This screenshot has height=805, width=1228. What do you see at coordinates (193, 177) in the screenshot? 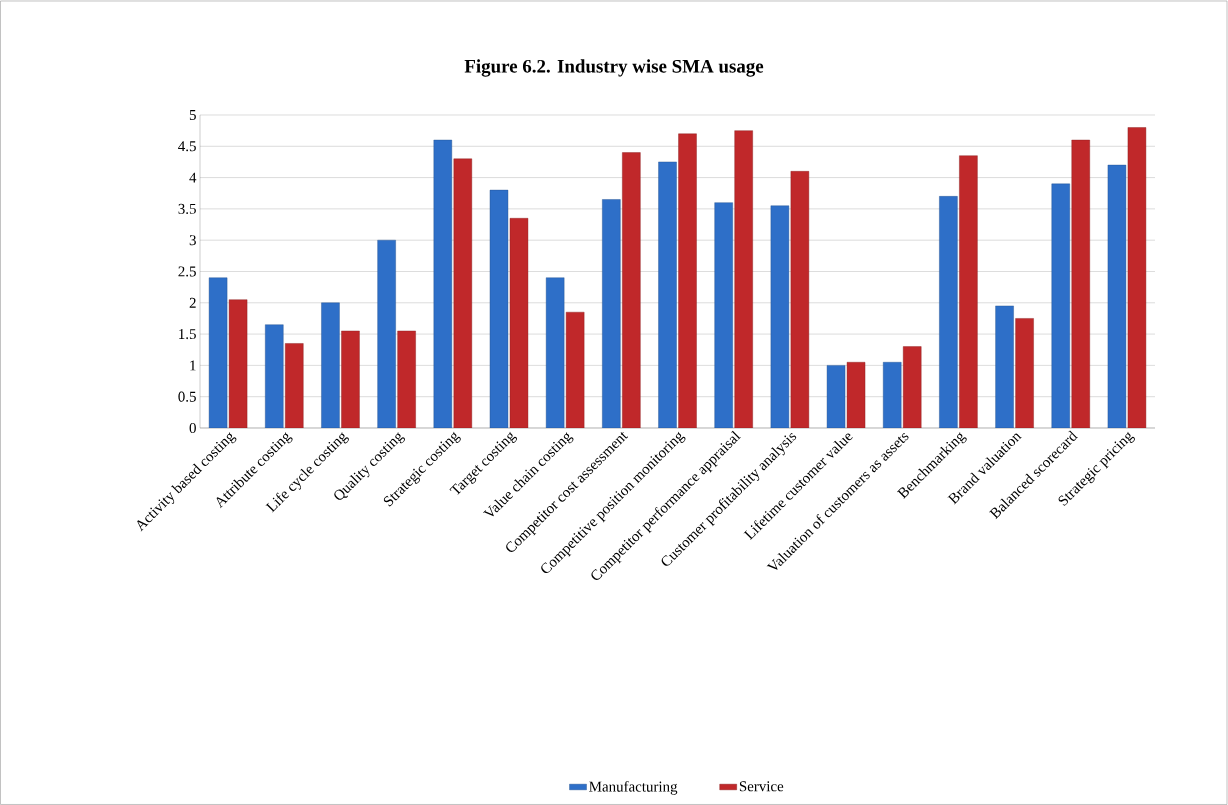
I see `y-tick-label: 4` at bounding box center [193, 177].